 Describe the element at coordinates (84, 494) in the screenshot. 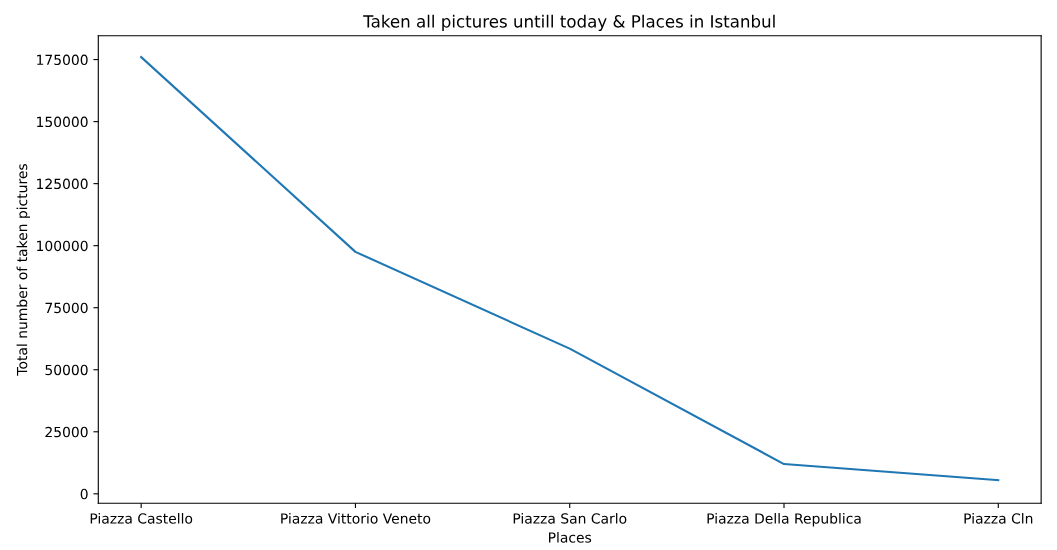

I see `y-tick-label: 0` at that location.